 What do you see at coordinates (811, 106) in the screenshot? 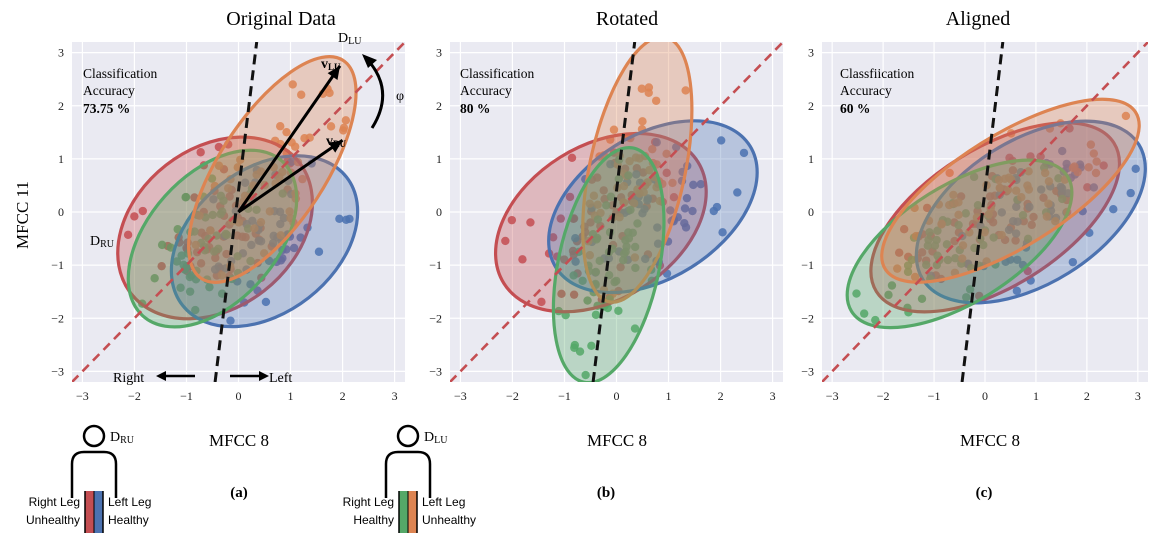
I see `y-tick-label: 2` at bounding box center [811, 106].